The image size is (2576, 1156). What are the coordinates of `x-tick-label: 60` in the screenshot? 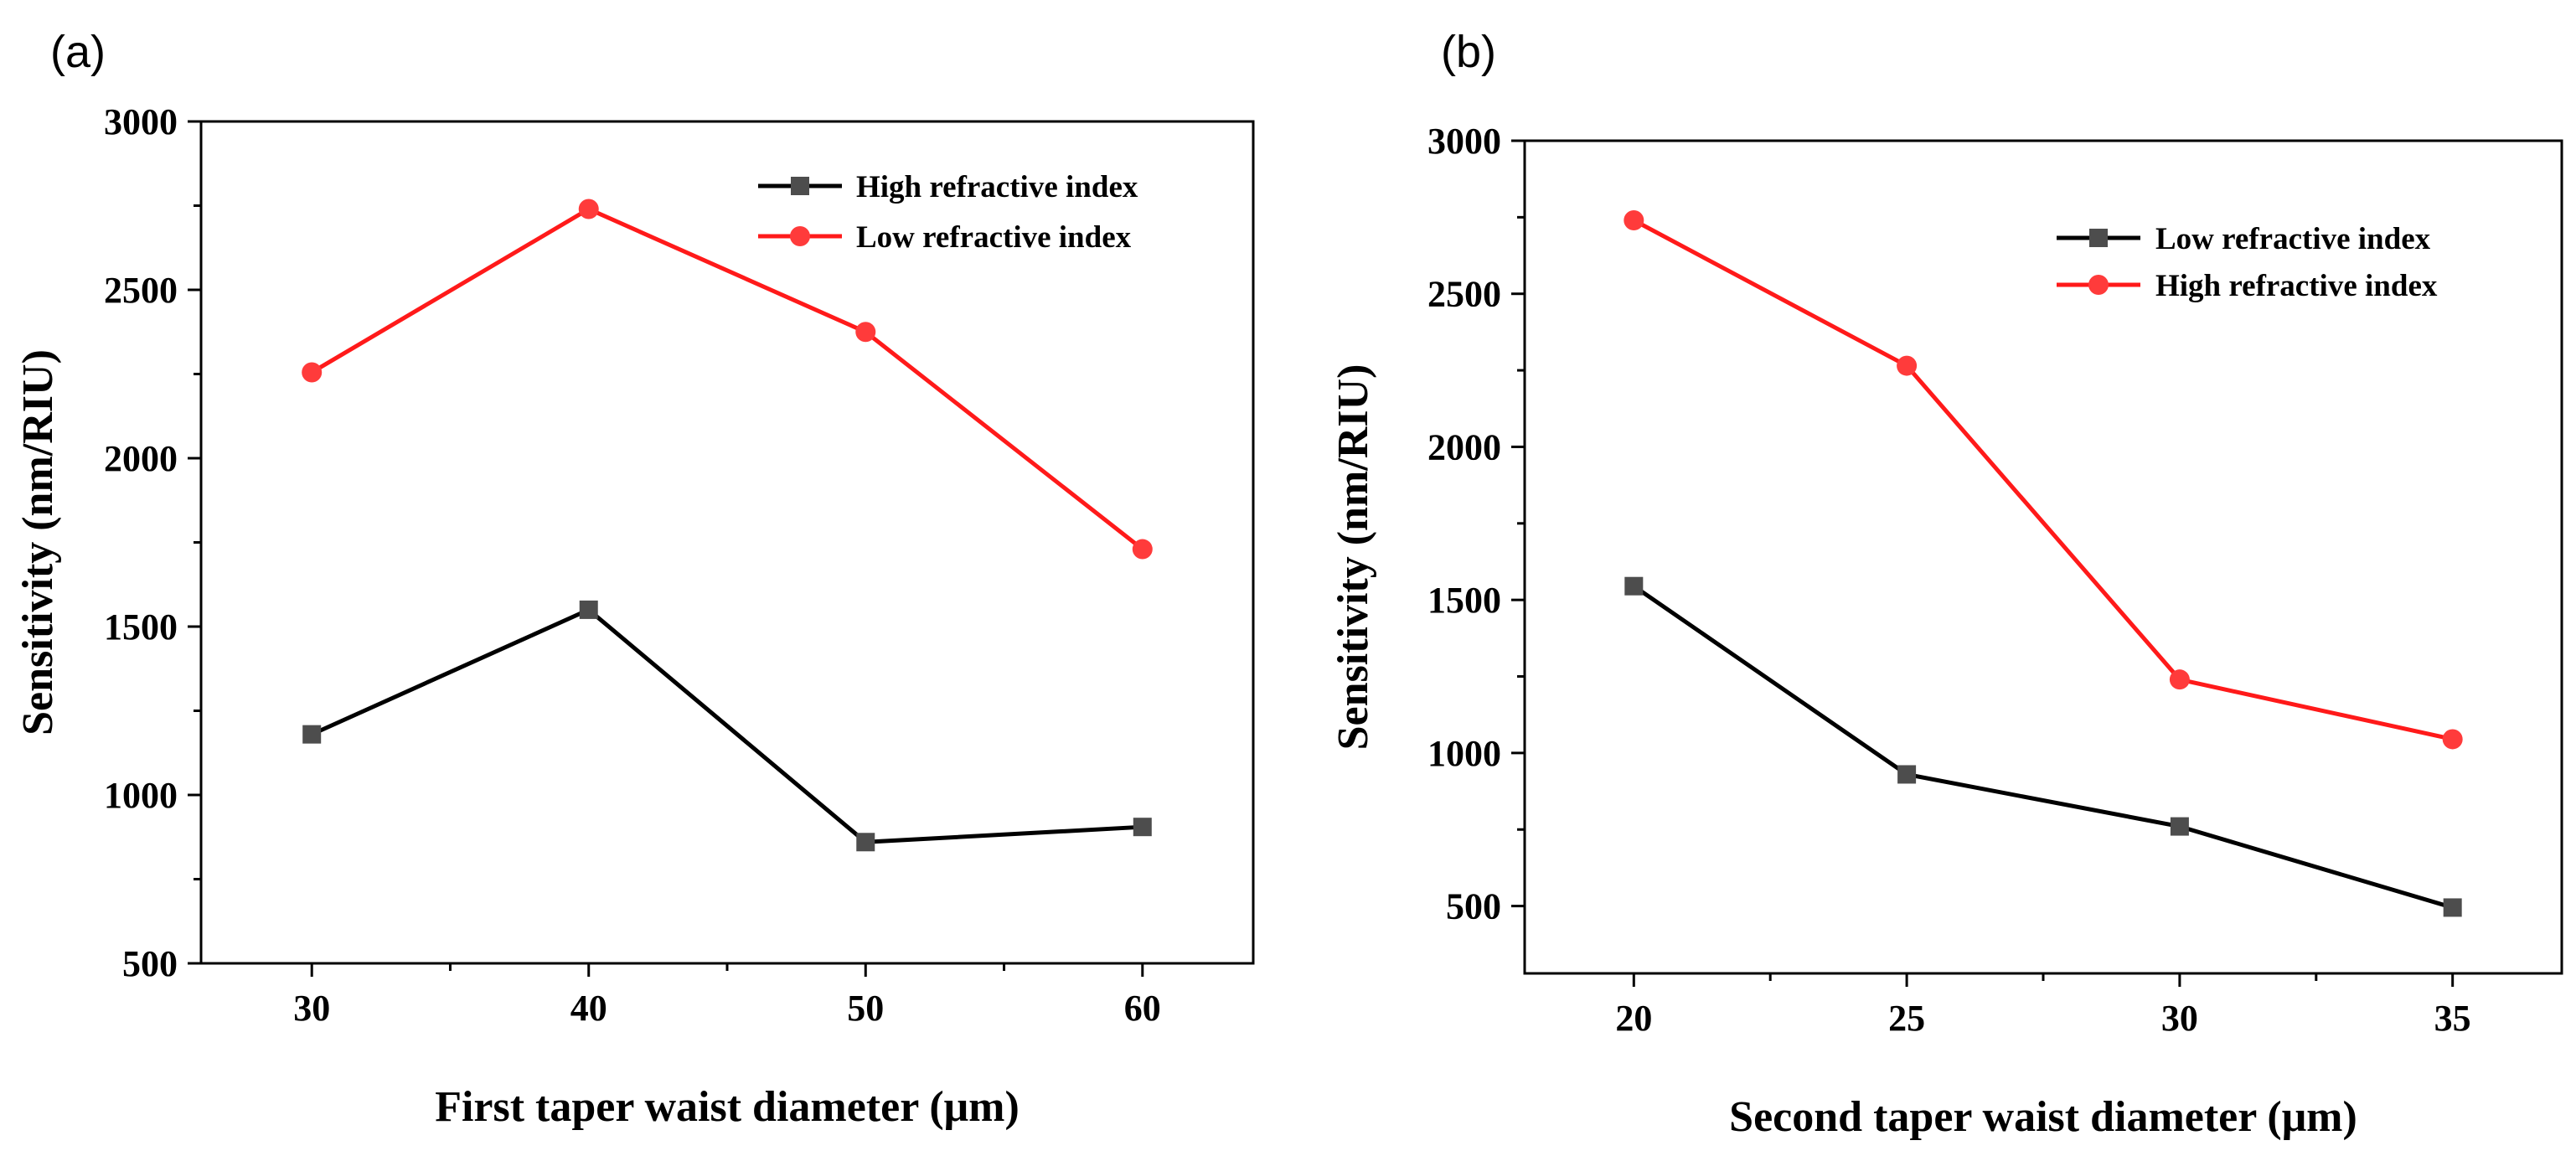 It's located at (1142, 1008).